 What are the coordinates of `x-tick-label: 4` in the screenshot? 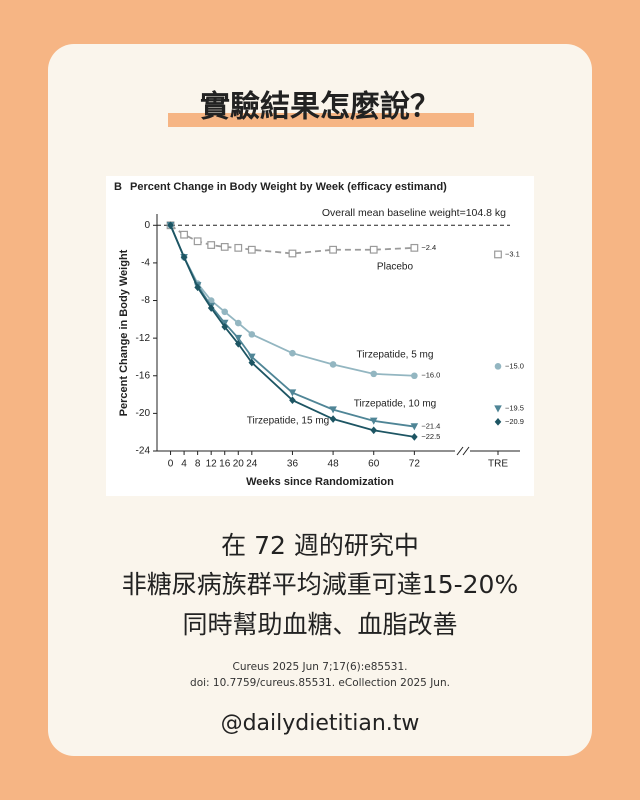 It's located at (184, 464).